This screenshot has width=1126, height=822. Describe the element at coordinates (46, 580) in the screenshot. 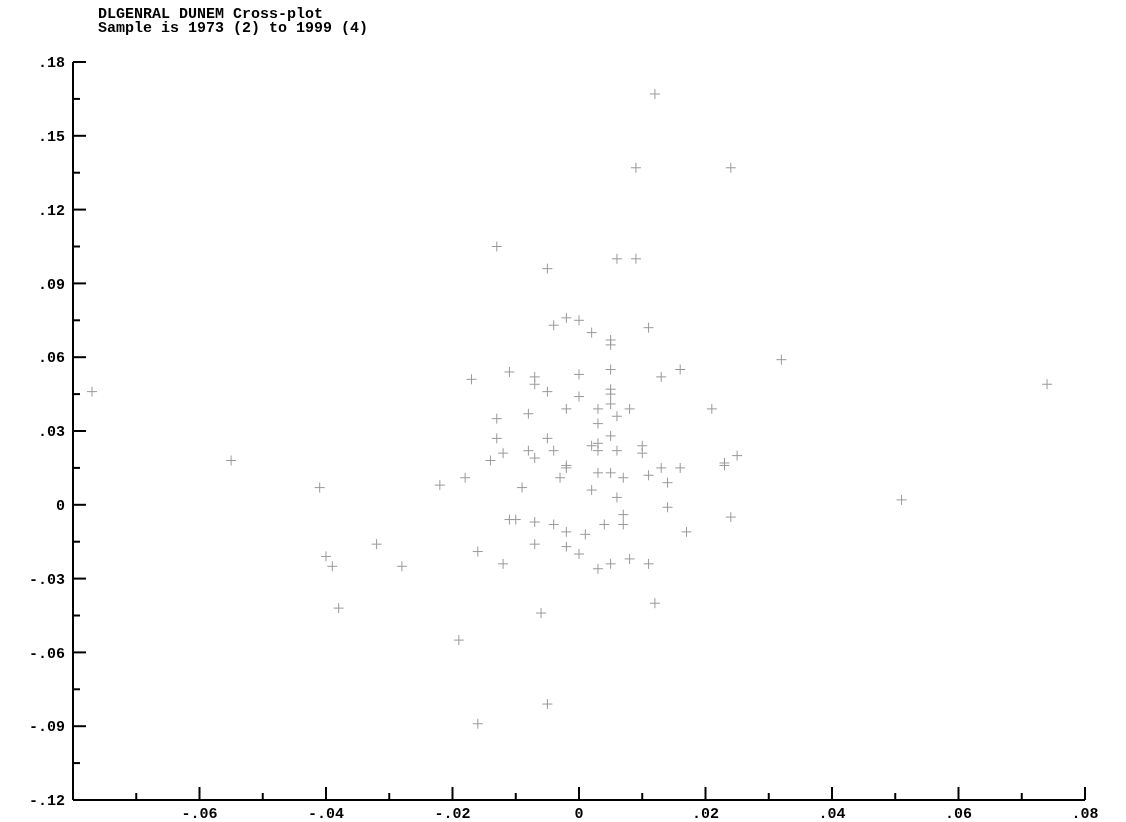

I see `y-tick-label: -.03` at that location.